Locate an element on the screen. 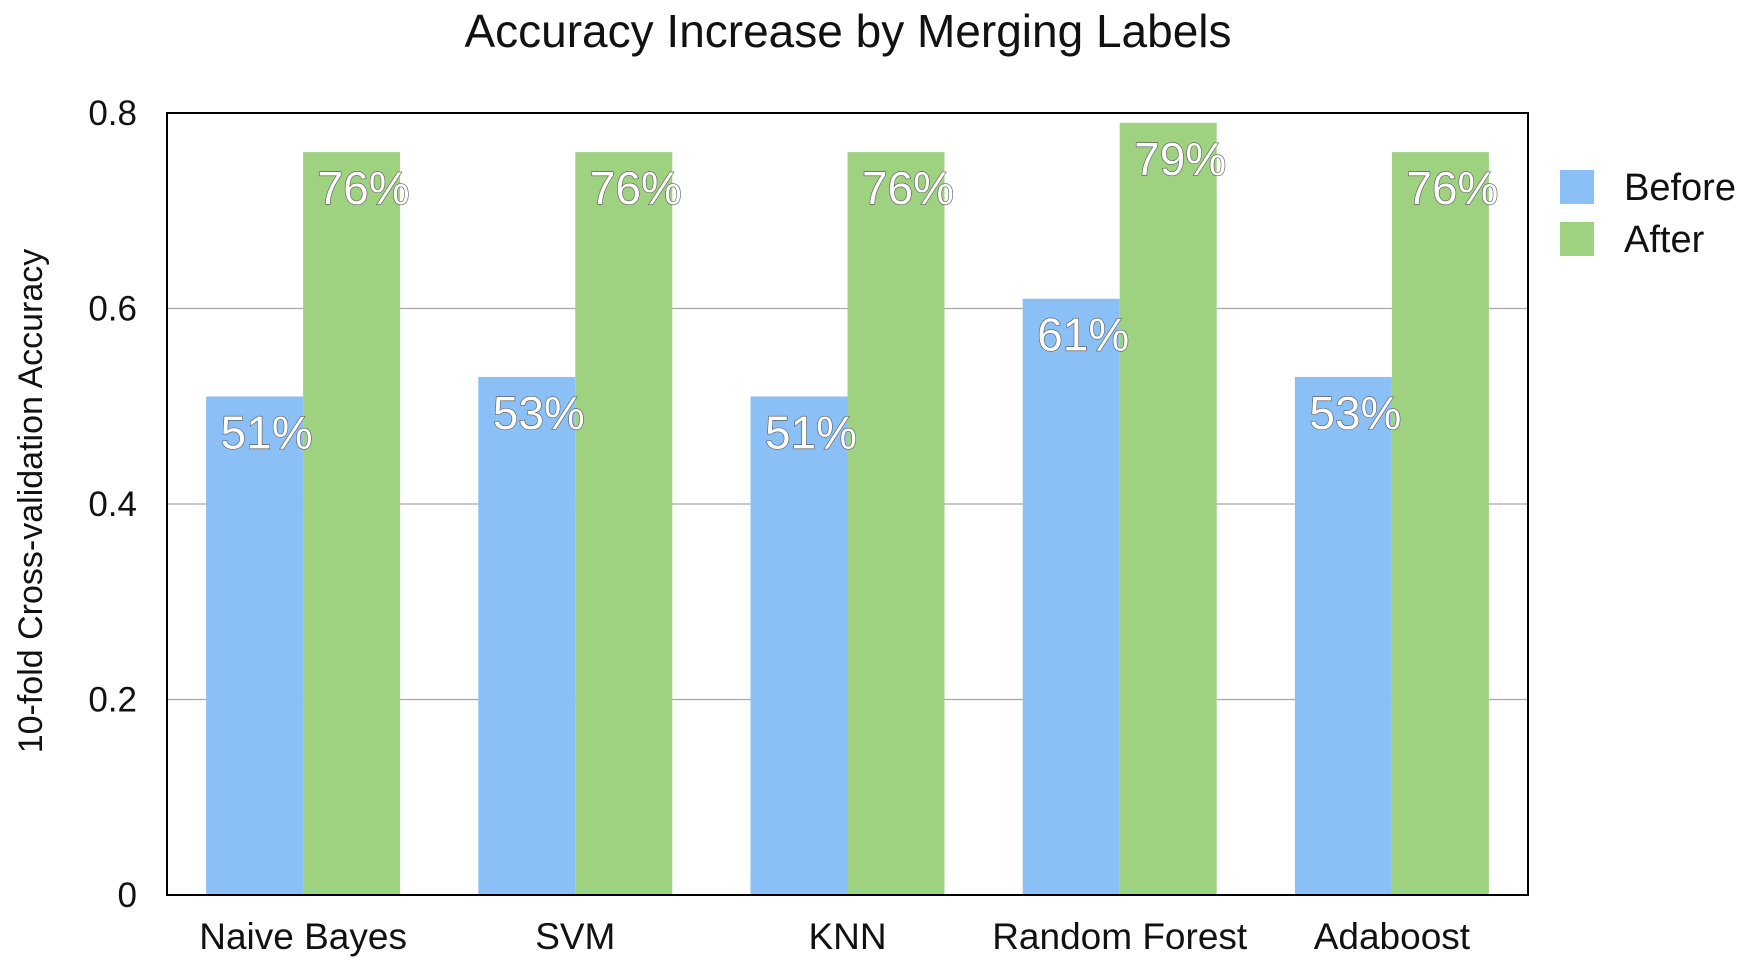 The image size is (1762, 964). legend-label-before: Before is located at coordinates (1680, 188).